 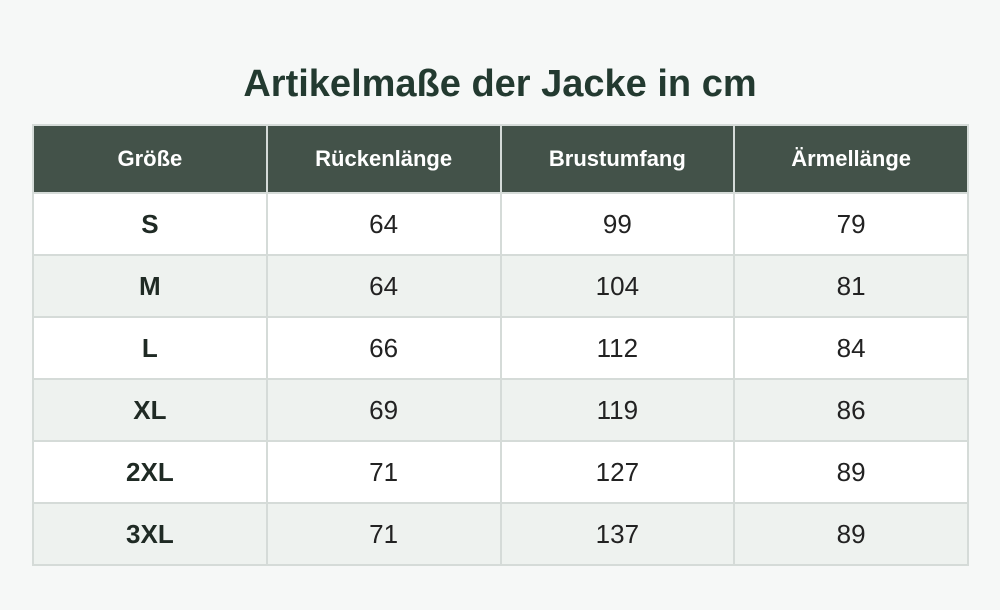 What do you see at coordinates (383, 410) in the screenshot?
I see `back-length-cell: 69` at bounding box center [383, 410].